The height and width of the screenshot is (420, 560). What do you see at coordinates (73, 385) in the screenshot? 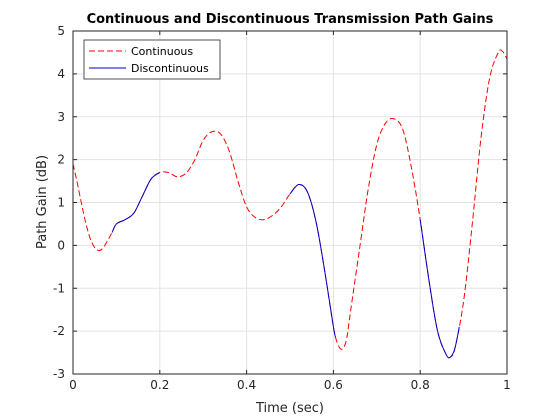
I see `x-tick-label: 0` at bounding box center [73, 385].